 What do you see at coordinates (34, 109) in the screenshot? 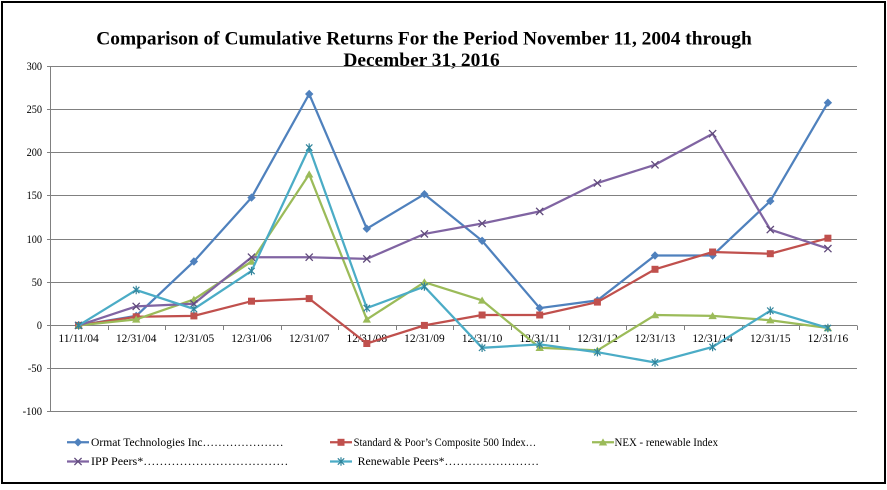
I see `svg-text: 250` at bounding box center [34, 109].